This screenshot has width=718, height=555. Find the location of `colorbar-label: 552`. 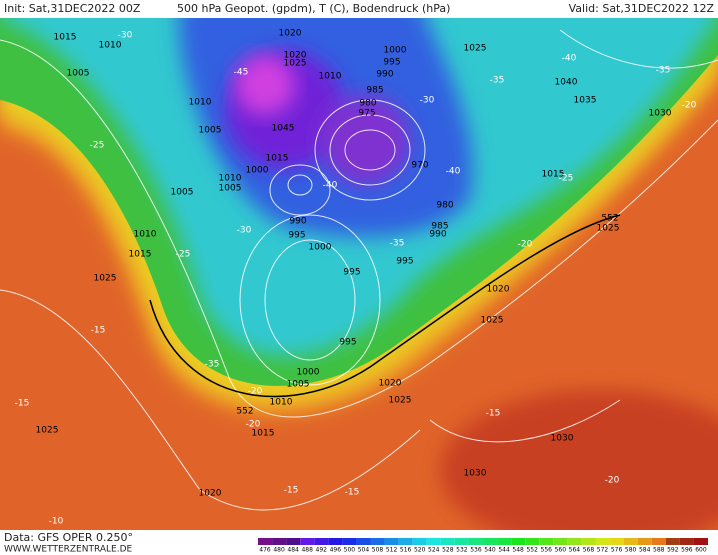

colorbar-label: 552 is located at coordinates (532, 550).